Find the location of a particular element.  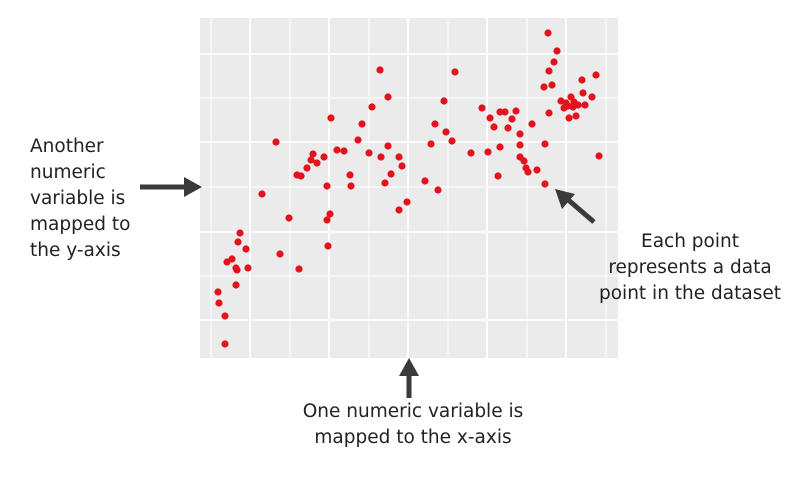

annotation: Another is located at coordinates (67, 146).